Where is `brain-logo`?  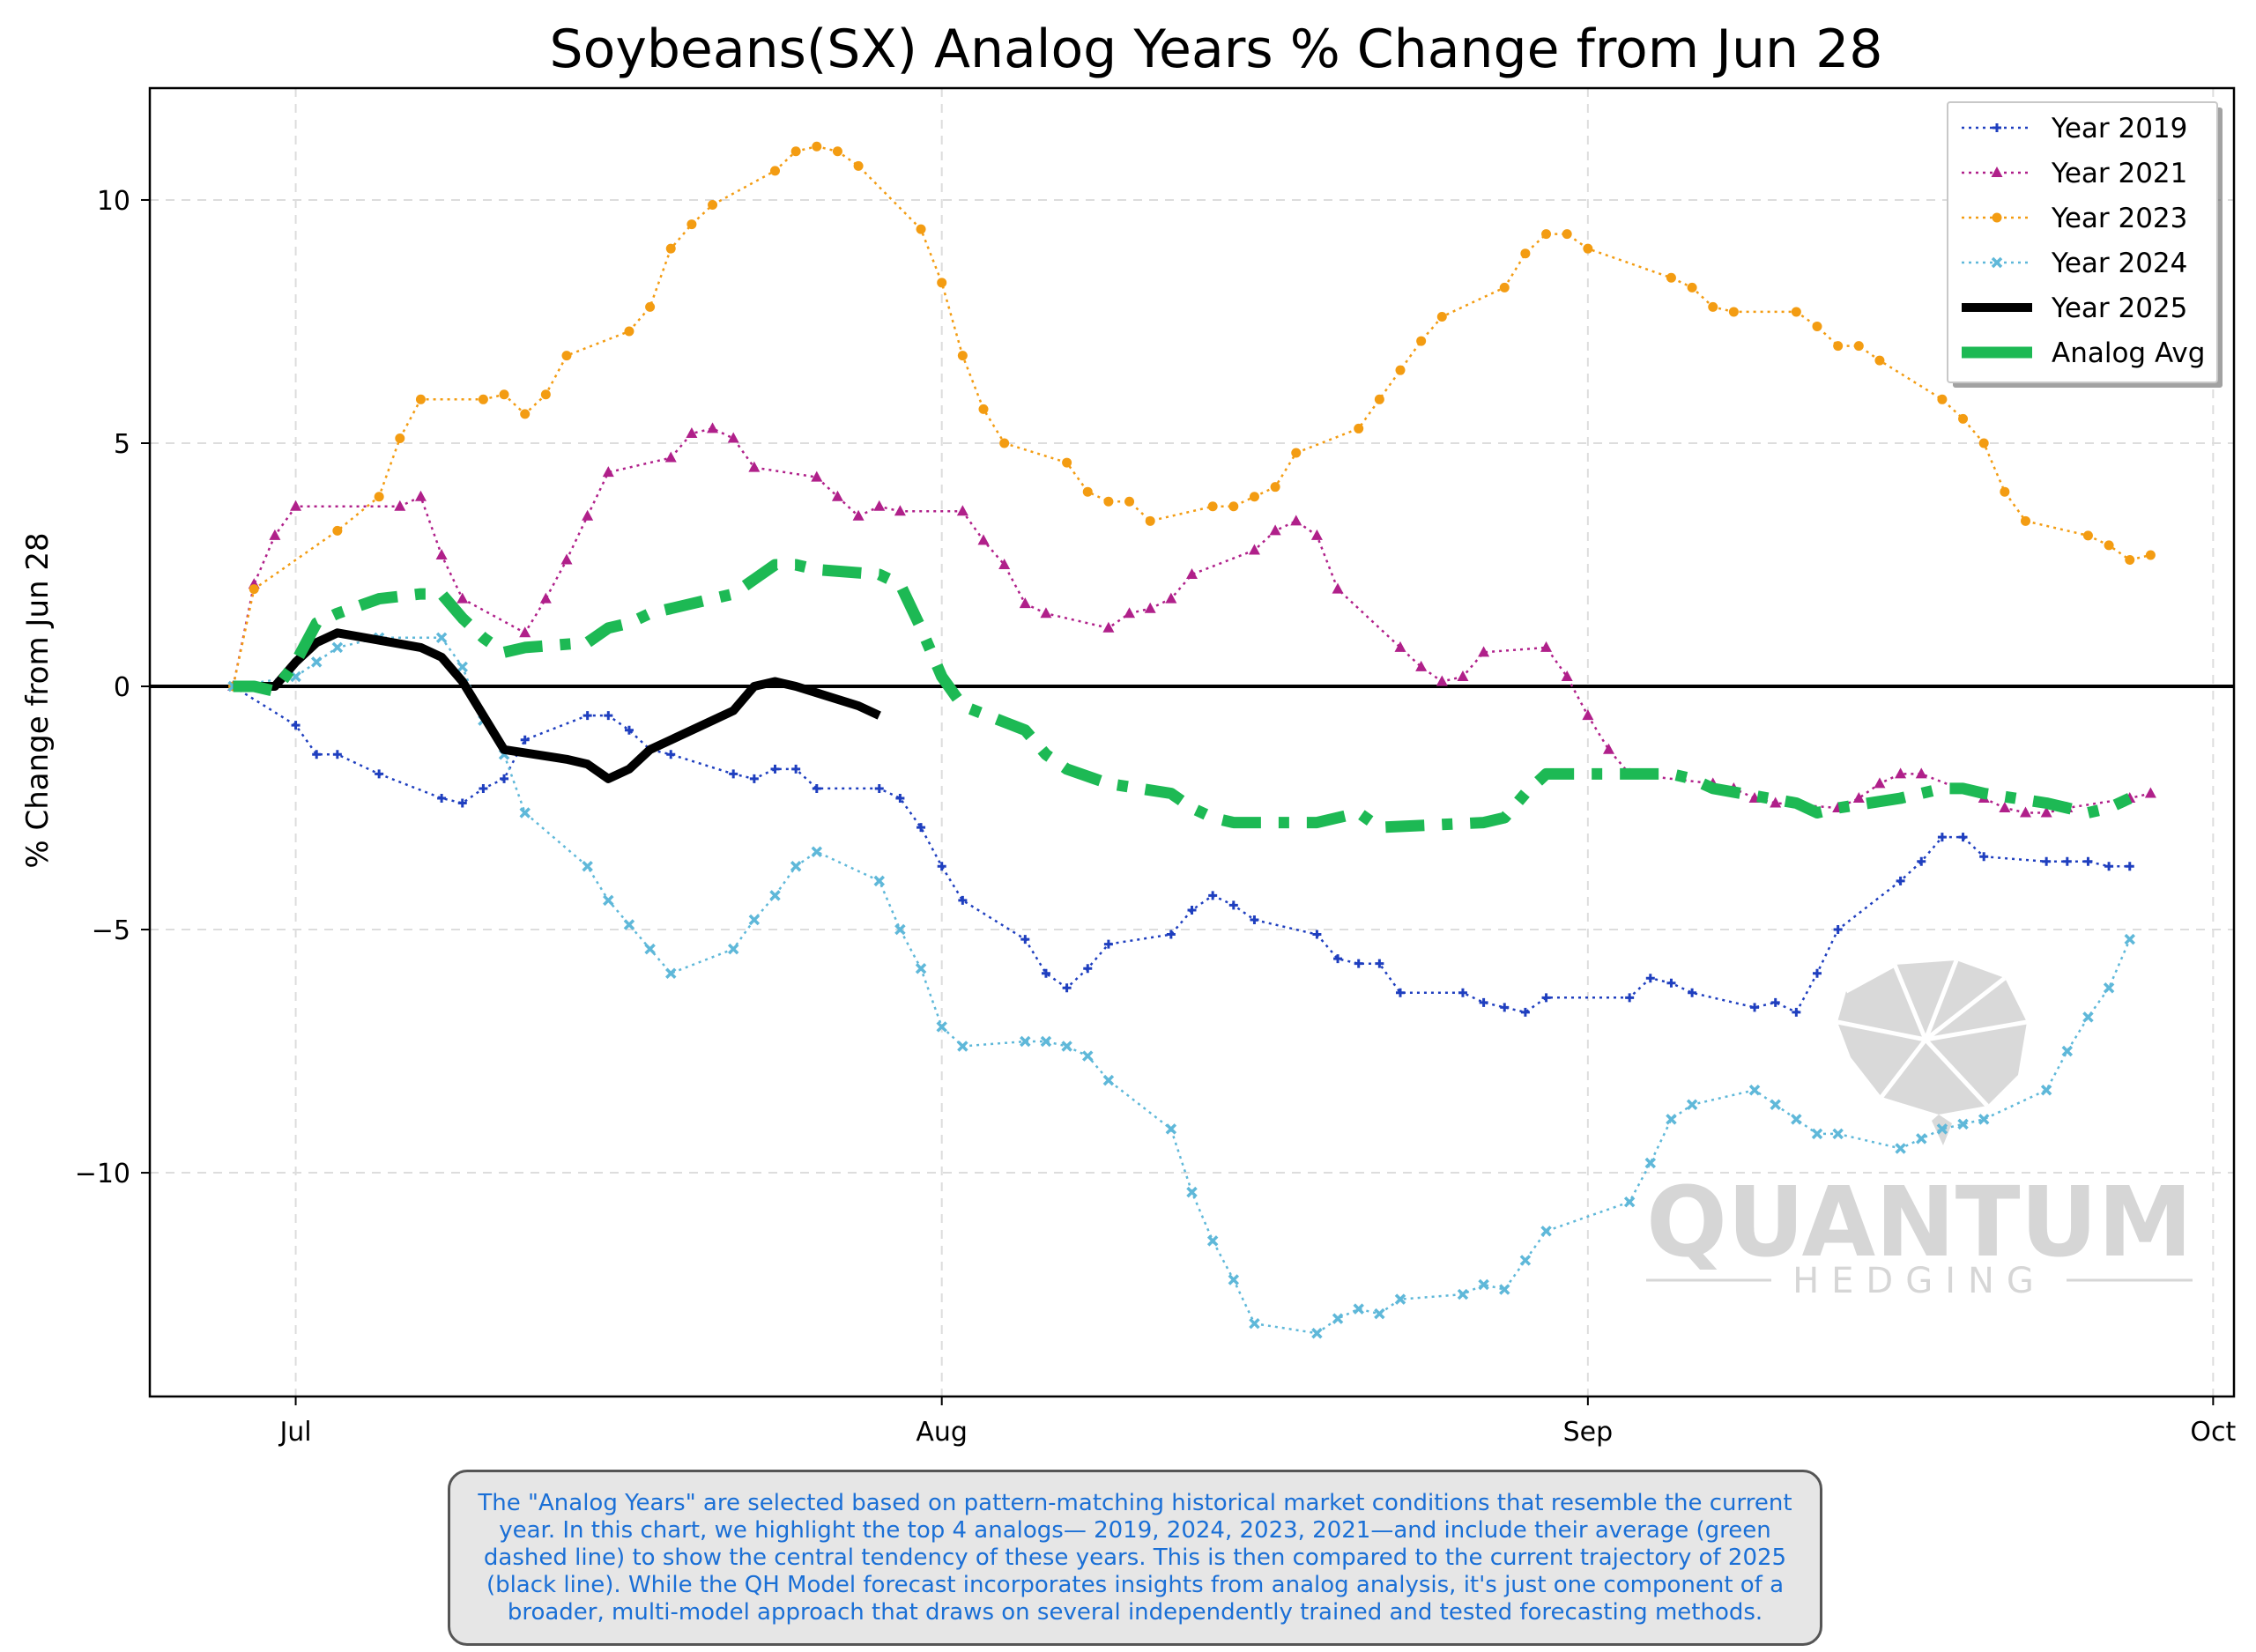 brain-logo is located at coordinates (1932, 1052).